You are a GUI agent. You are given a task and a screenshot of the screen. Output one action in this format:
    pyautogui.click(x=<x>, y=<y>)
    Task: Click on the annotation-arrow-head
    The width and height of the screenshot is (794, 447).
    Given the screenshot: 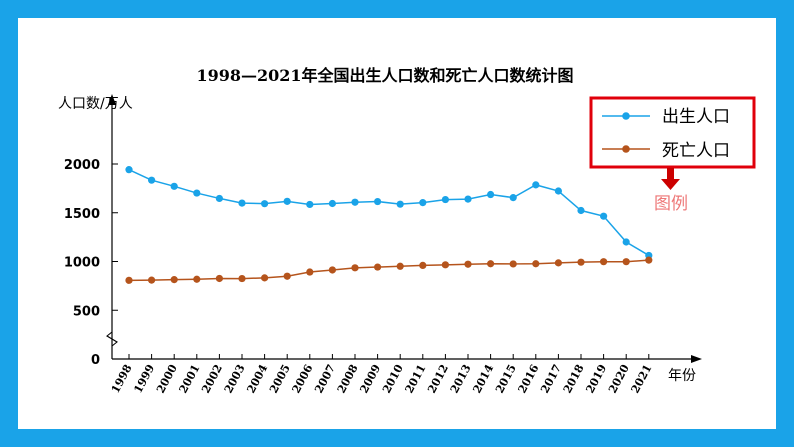 What is the action you would take?
    pyautogui.click(x=670, y=184)
    